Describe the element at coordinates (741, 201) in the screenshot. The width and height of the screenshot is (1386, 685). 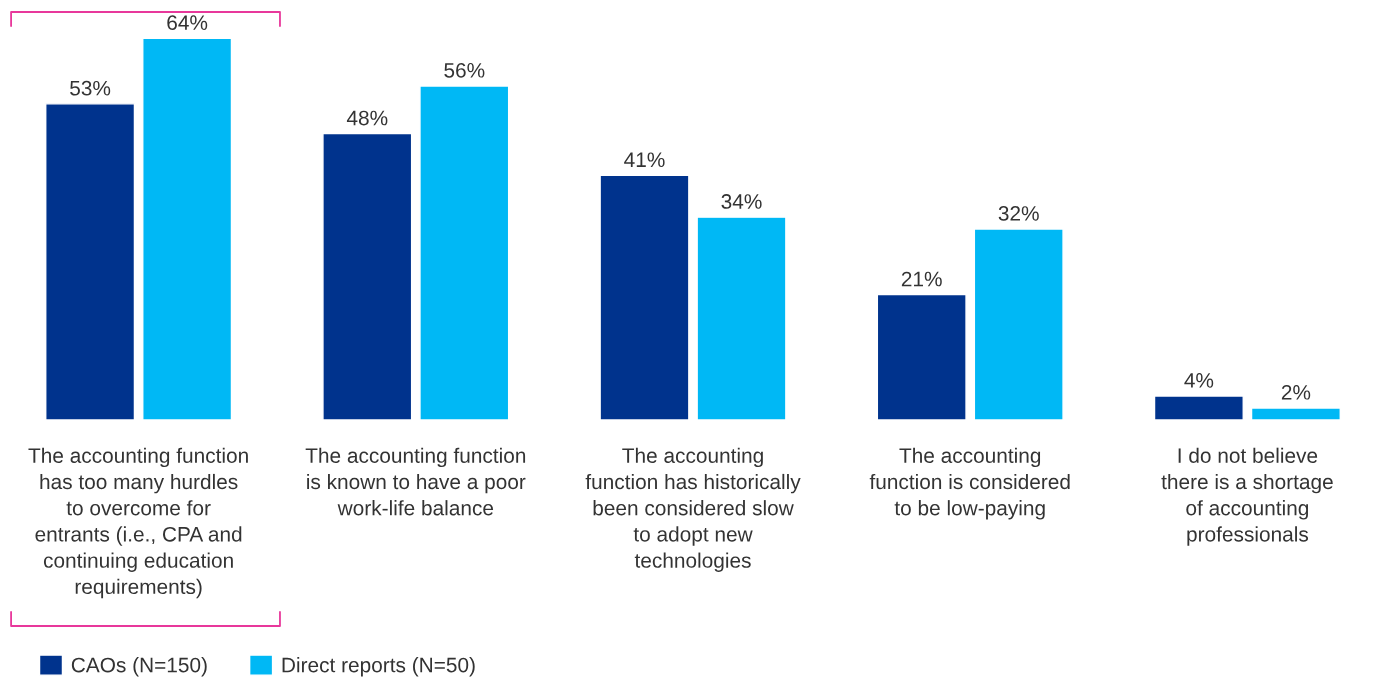
I see `data-label: 34%` at that location.